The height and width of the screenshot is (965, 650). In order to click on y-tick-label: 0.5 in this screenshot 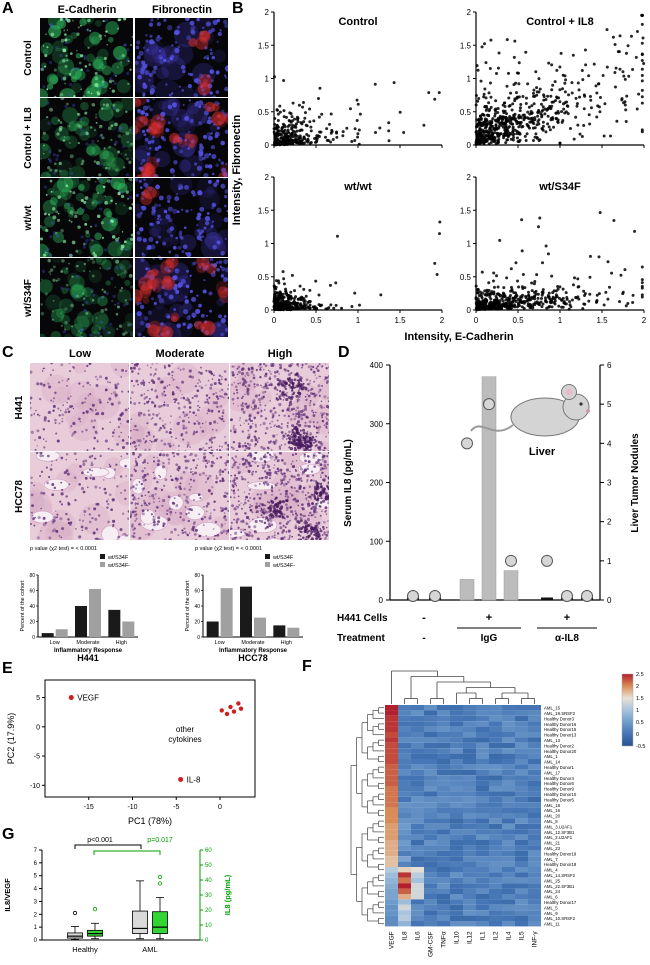, I will do `click(264, 112)`.